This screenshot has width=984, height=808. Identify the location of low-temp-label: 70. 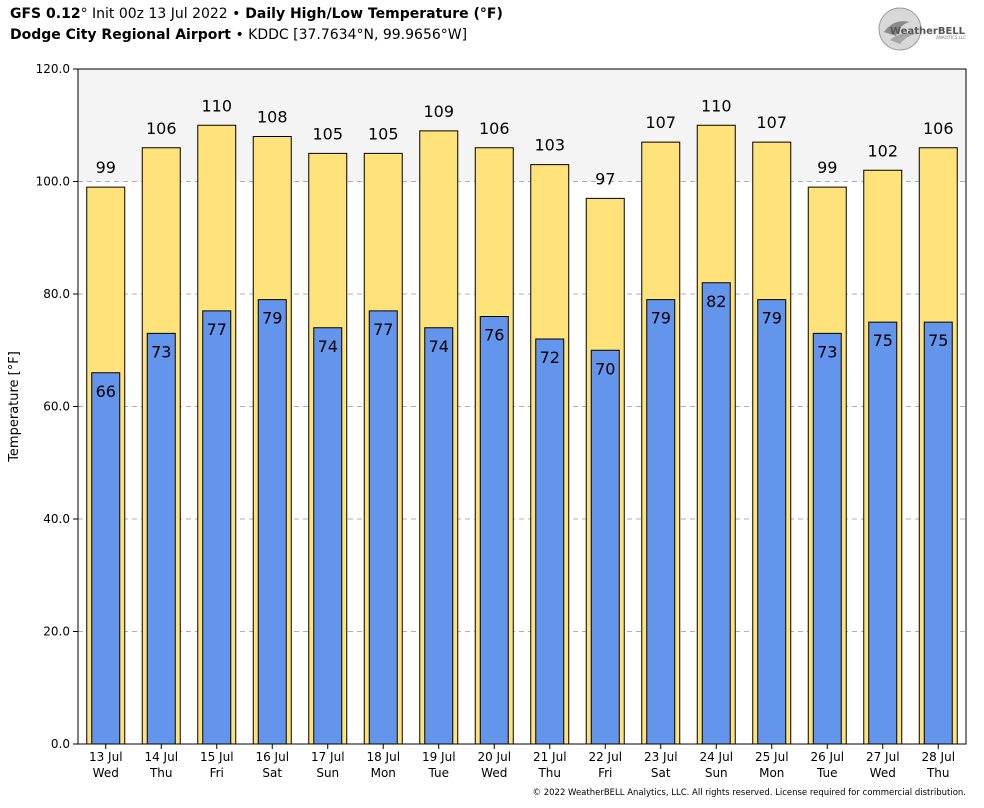
(605, 368).